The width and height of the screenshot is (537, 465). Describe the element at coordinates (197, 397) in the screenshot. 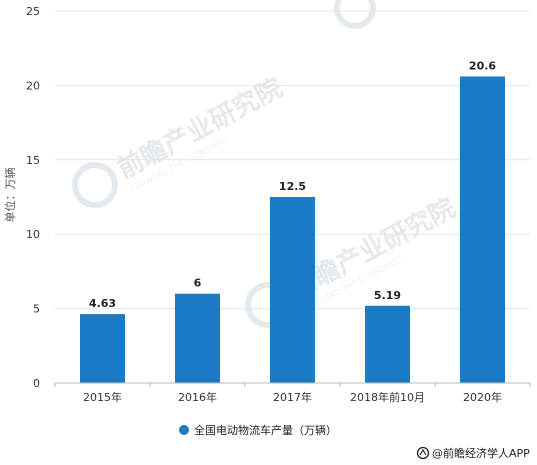

I see `x-tick-label: 2016年` at that location.